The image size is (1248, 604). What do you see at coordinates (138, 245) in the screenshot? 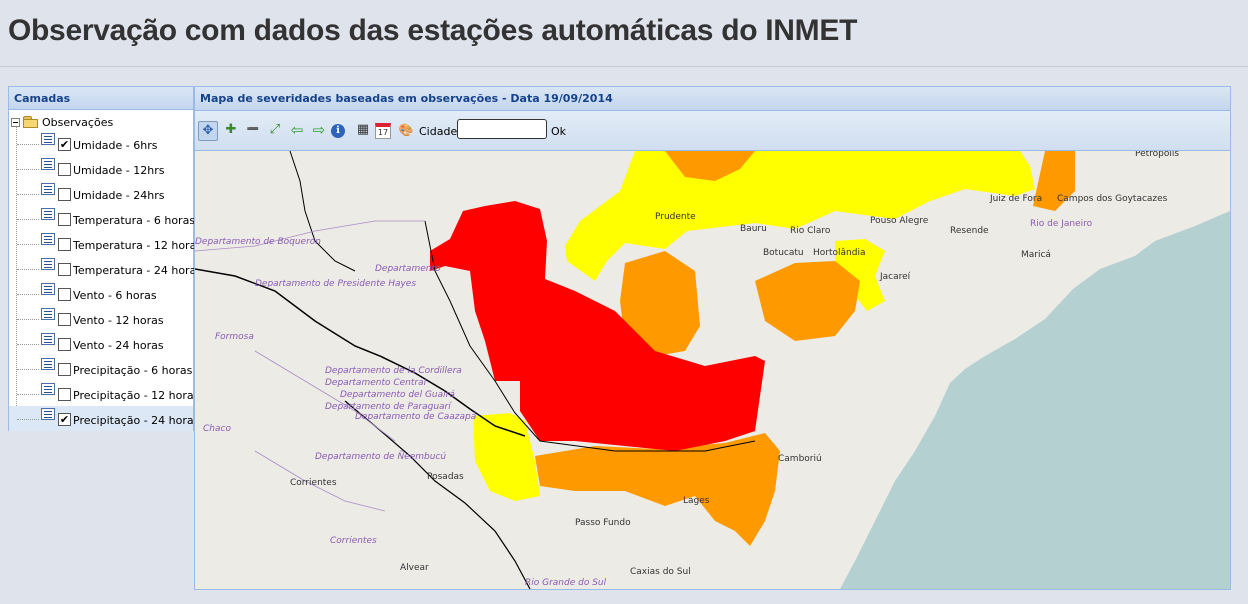
I see `layer-label: Temperatura - 12 horas` at bounding box center [138, 245].